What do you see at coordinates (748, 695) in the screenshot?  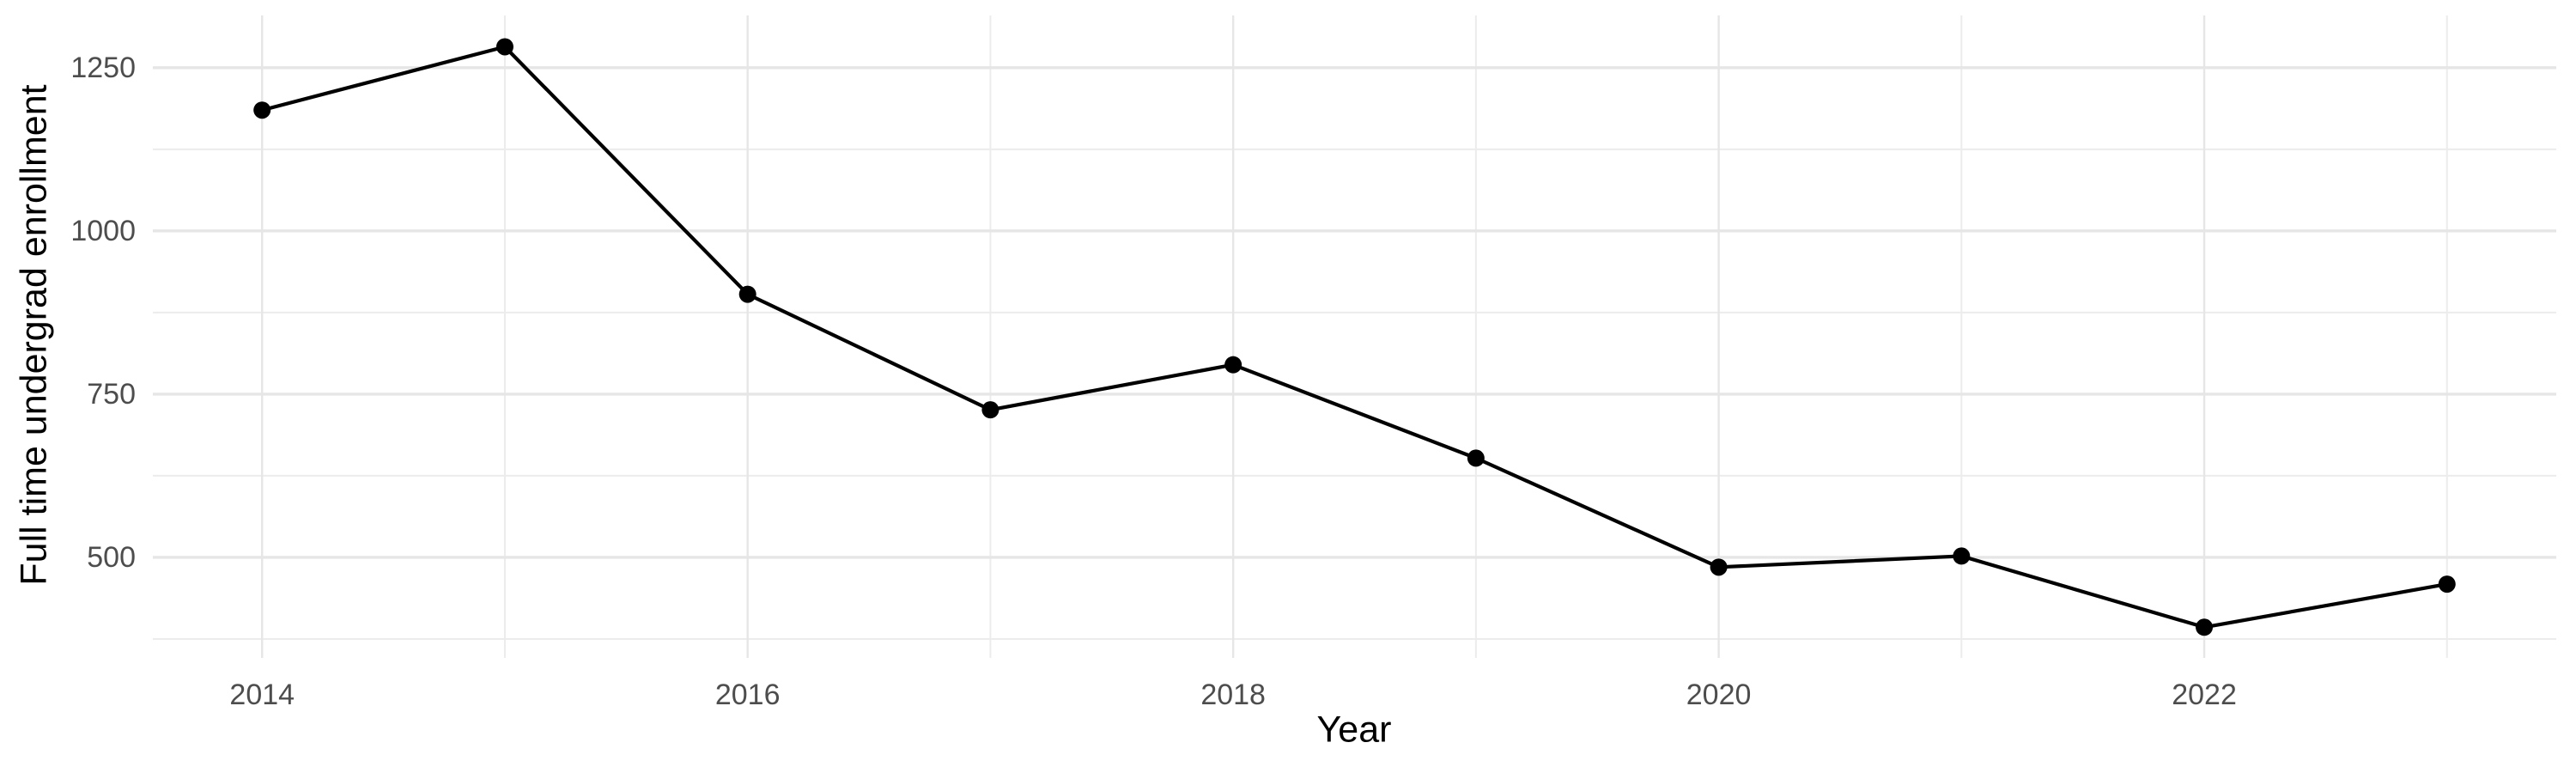 I see `x-tick-label: 2016` at bounding box center [748, 695].